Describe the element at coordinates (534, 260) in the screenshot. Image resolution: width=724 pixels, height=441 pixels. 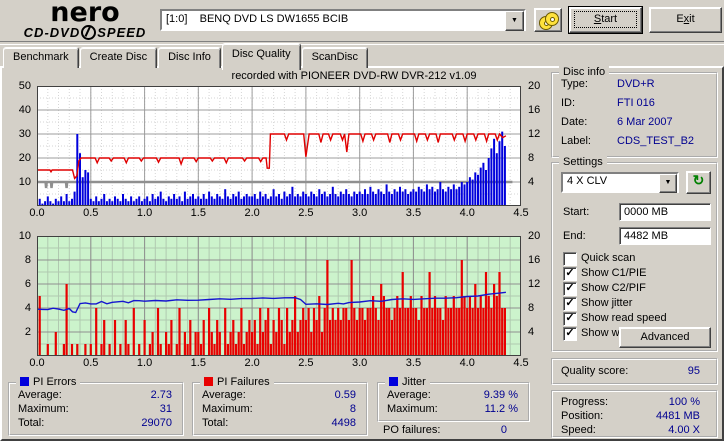
I see `axis-tick-label: 16` at that location.